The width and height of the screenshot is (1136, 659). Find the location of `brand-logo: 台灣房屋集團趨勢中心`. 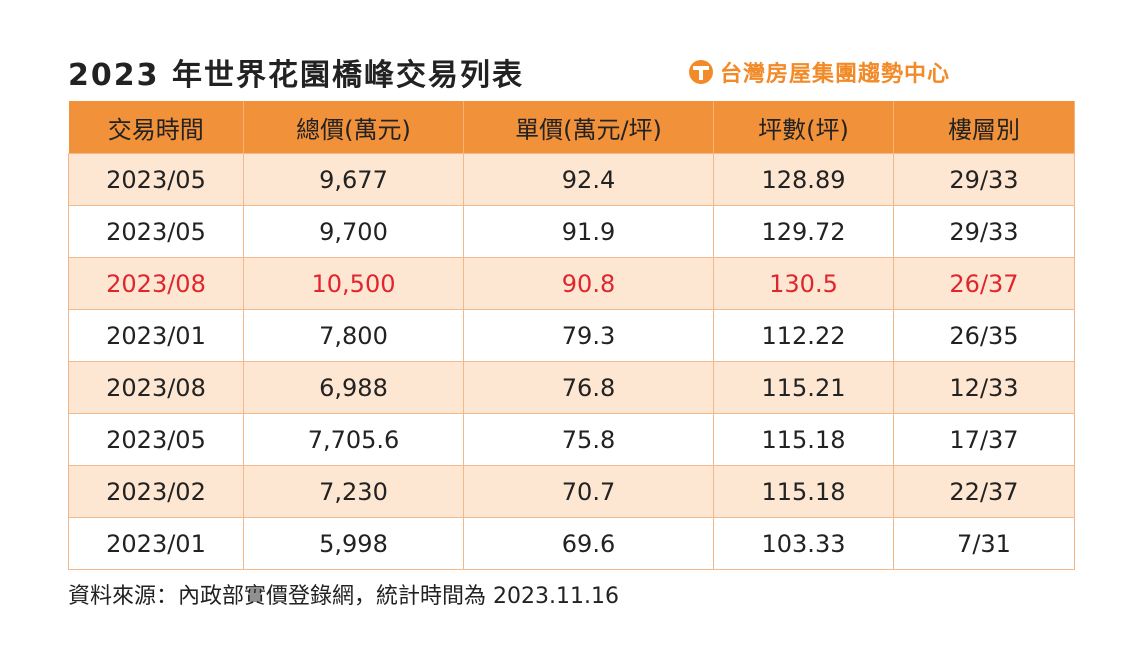

brand-logo: 台灣房屋集團趨勢中心 is located at coordinates (819, 72).